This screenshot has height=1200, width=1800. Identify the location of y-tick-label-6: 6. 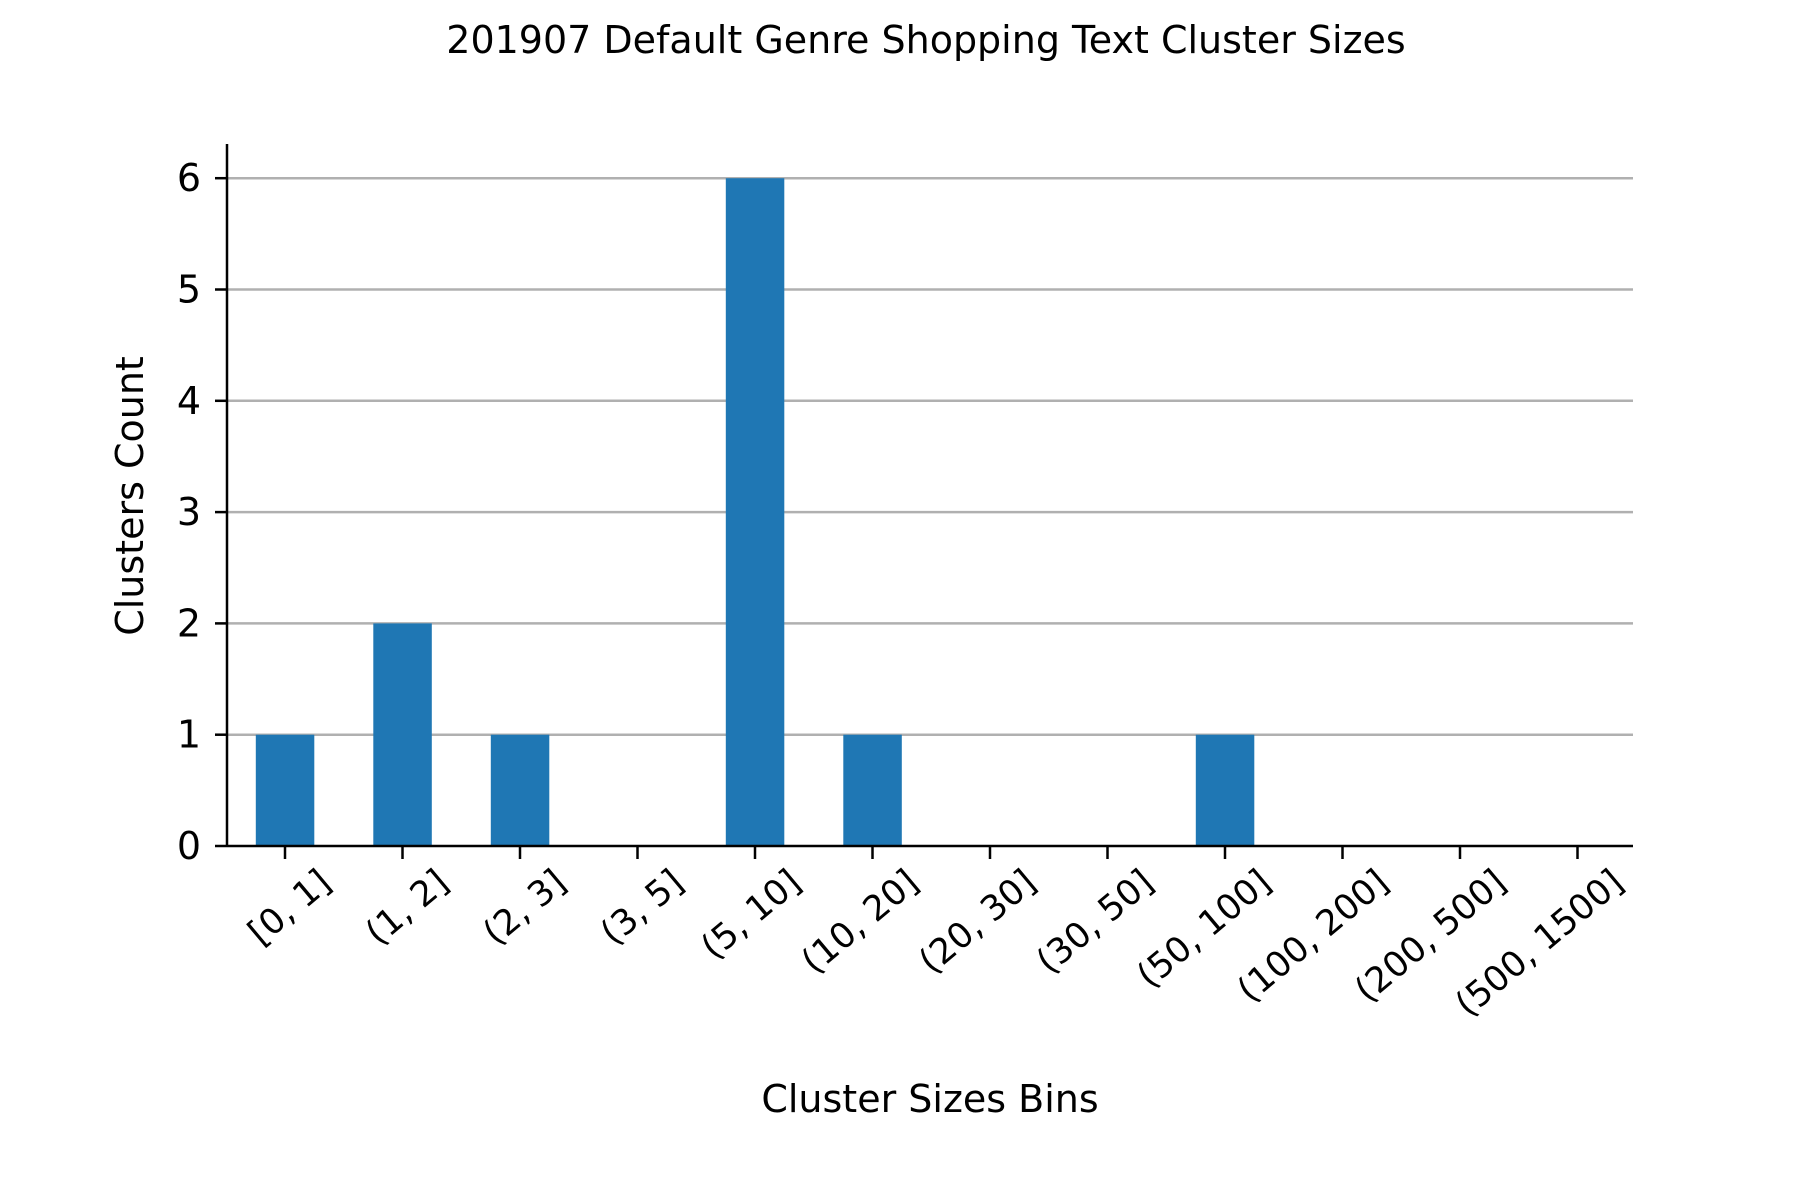
(189, 178).